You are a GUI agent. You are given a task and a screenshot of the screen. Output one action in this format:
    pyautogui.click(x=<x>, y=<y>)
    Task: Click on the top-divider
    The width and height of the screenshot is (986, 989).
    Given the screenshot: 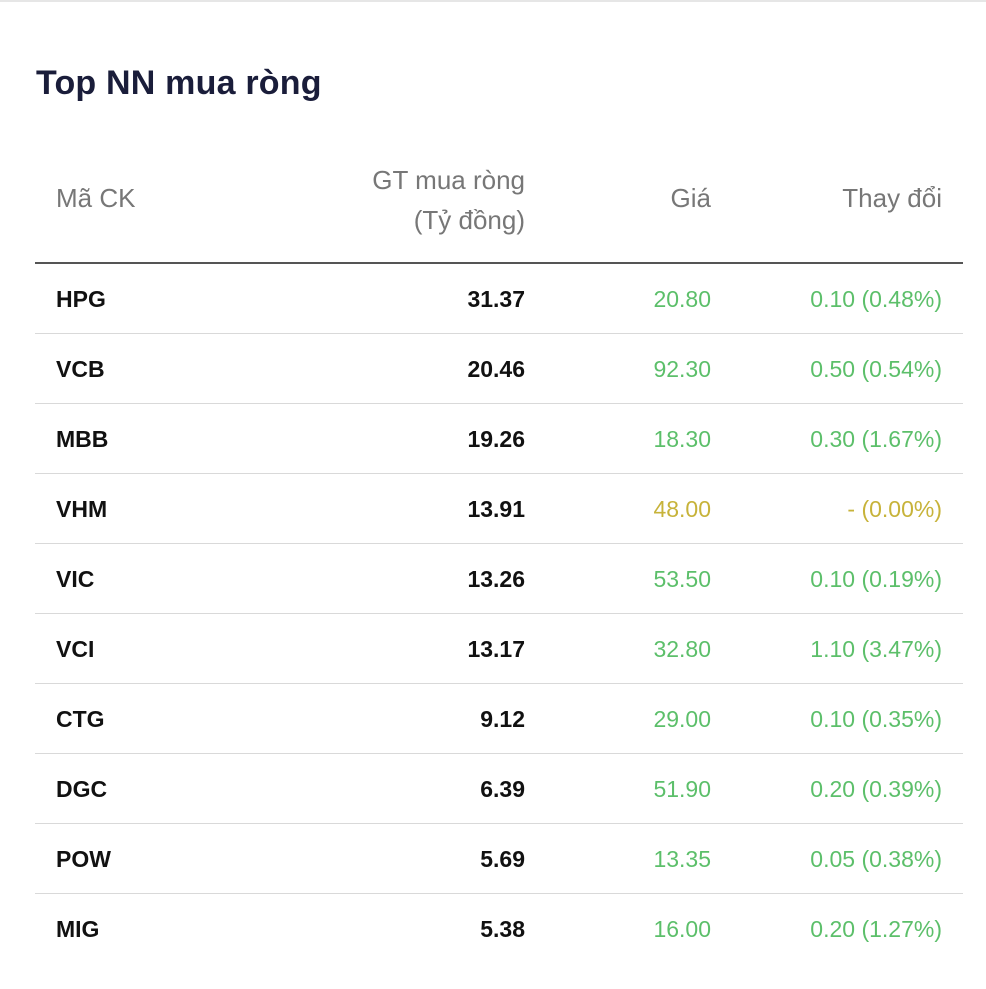 What is the action you would take?
    pyautogui.click(x=493, y=1)
    